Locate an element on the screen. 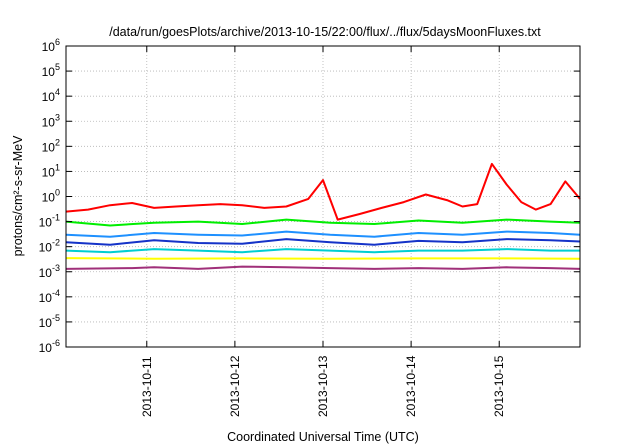 The height and width of the screenshot is (448, 640). y-tick-label: 10⁻⁴ is located at coordinates (49, 296).